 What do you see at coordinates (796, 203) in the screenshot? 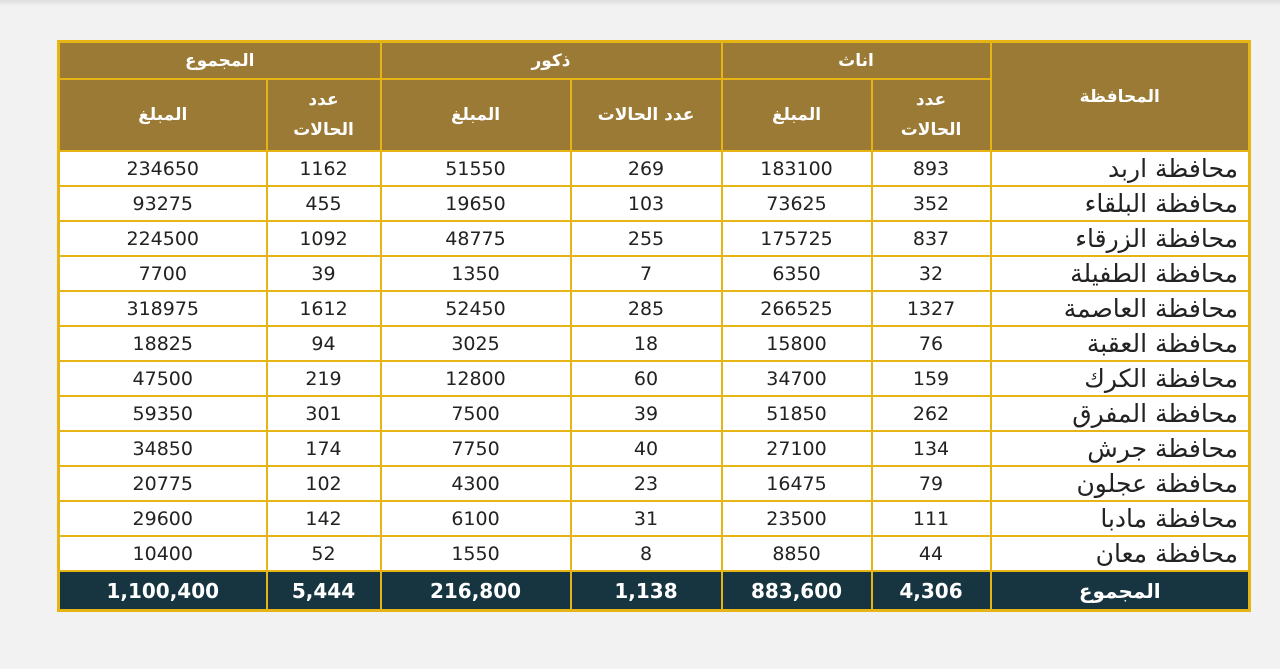
I see `females-amount-cell: 73625` at bounding box center [796, 203].